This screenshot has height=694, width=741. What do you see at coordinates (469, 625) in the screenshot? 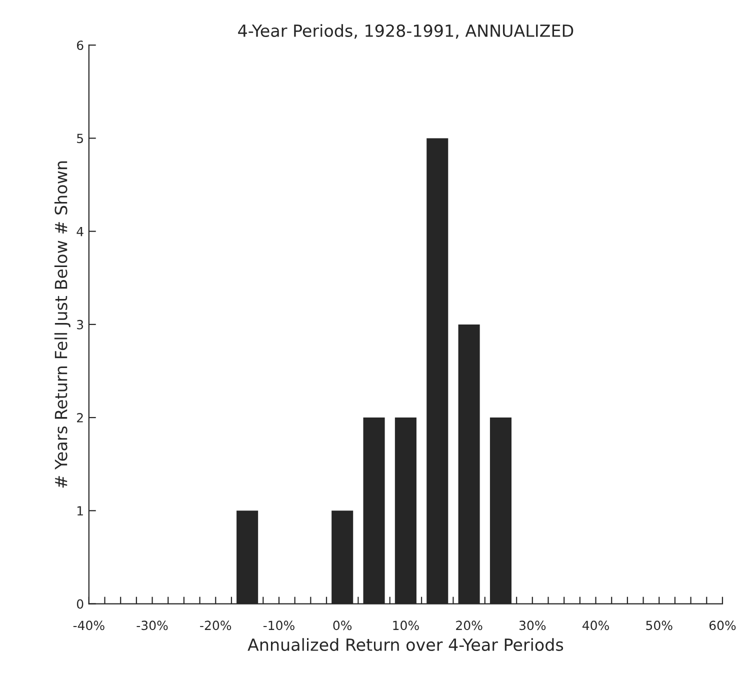
I see `x-tick-label: 20%` at bounding box center [469, 625].